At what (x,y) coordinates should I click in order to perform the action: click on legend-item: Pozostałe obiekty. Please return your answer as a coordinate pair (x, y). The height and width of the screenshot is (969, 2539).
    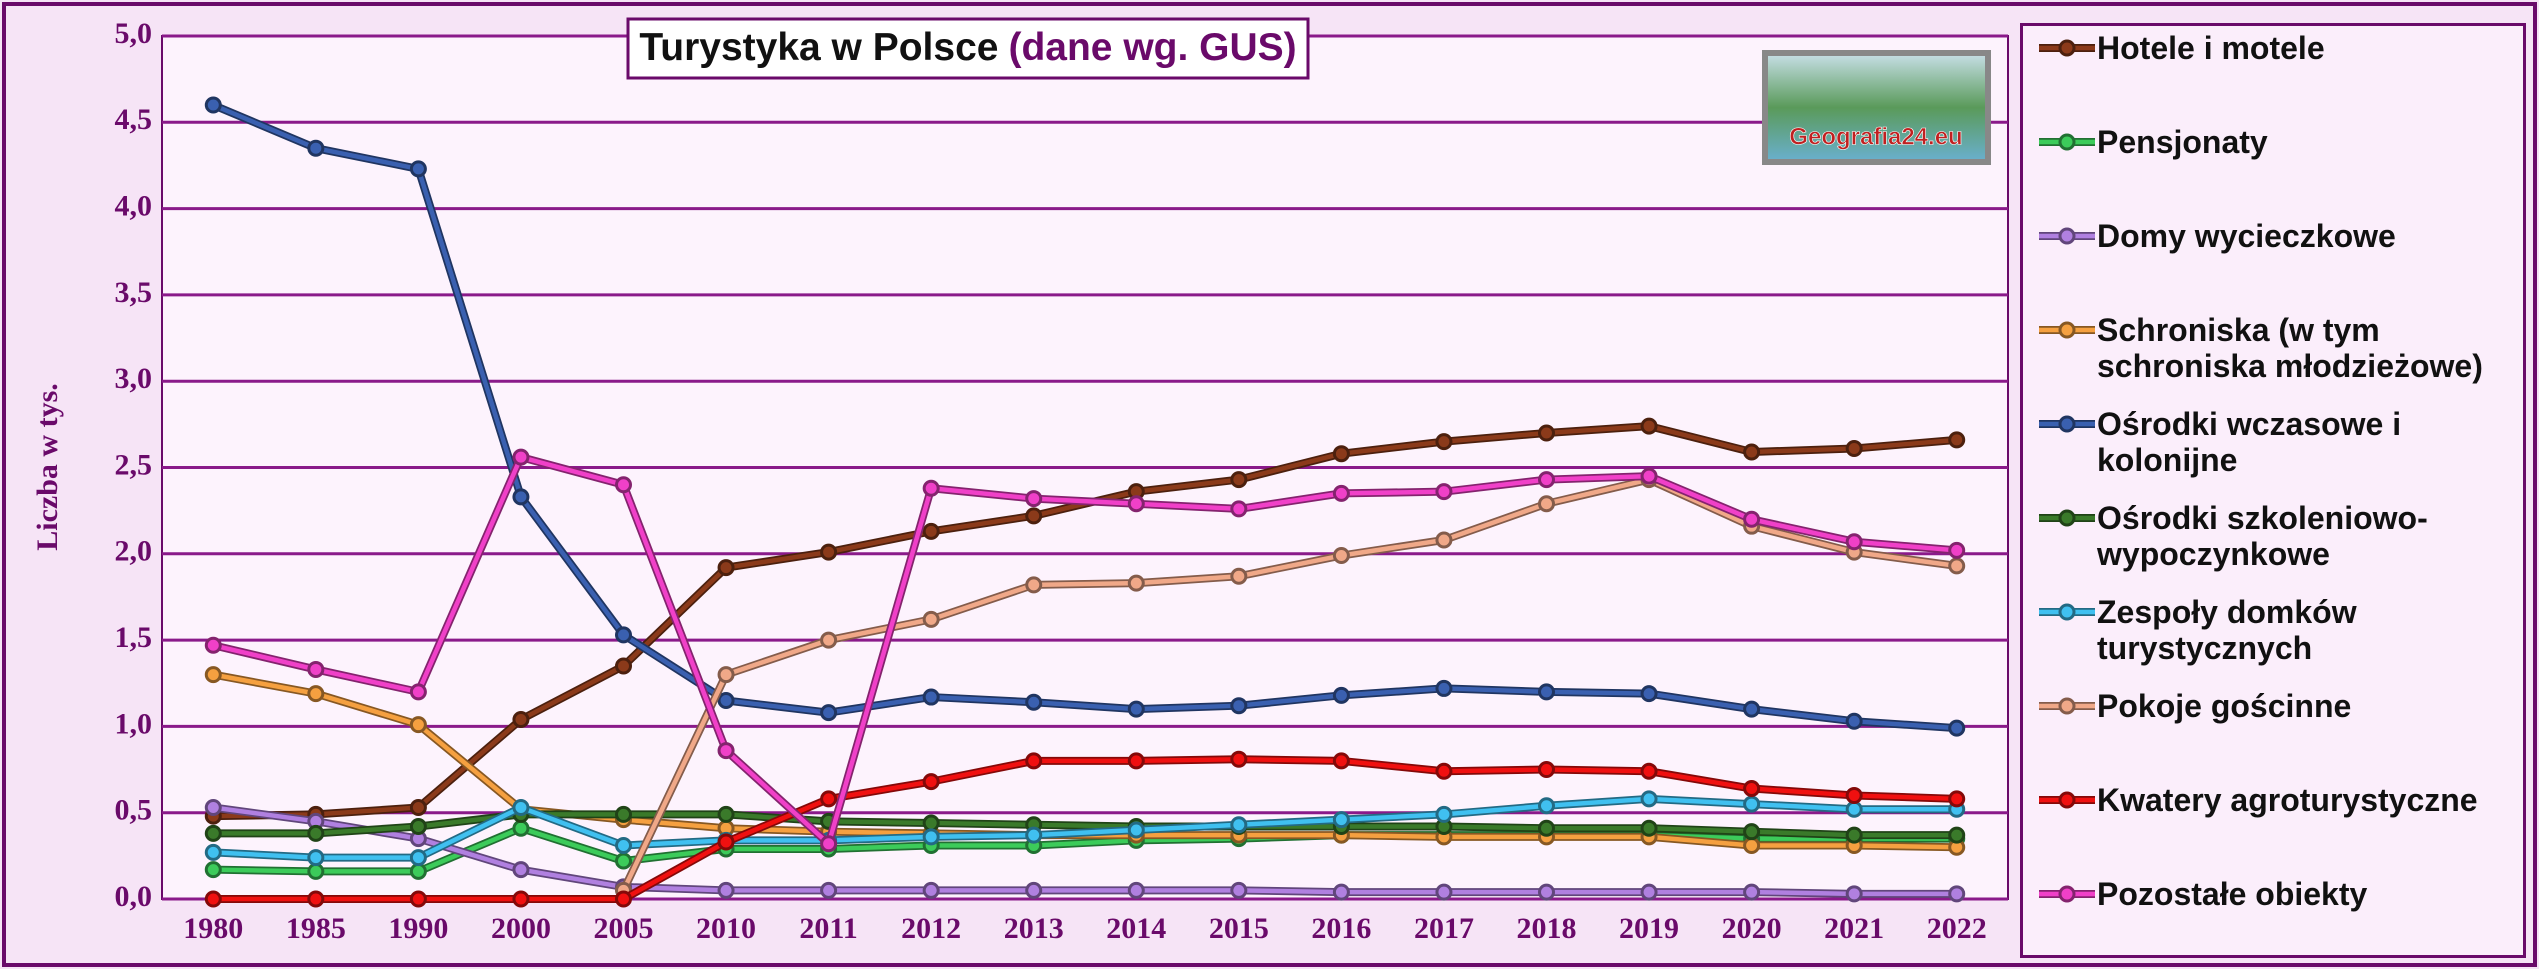
    Looking at the image, I should click on (2277, 894).